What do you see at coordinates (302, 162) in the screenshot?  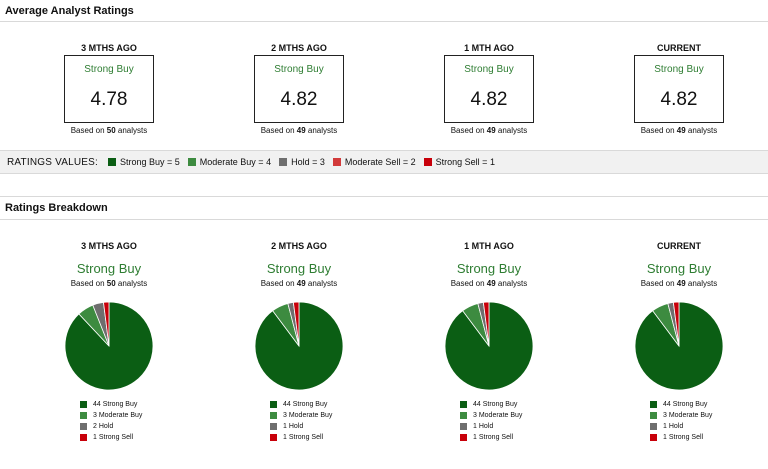 I see `ratings-value-hold: Hold = 3` at bounding box center [302, 162].